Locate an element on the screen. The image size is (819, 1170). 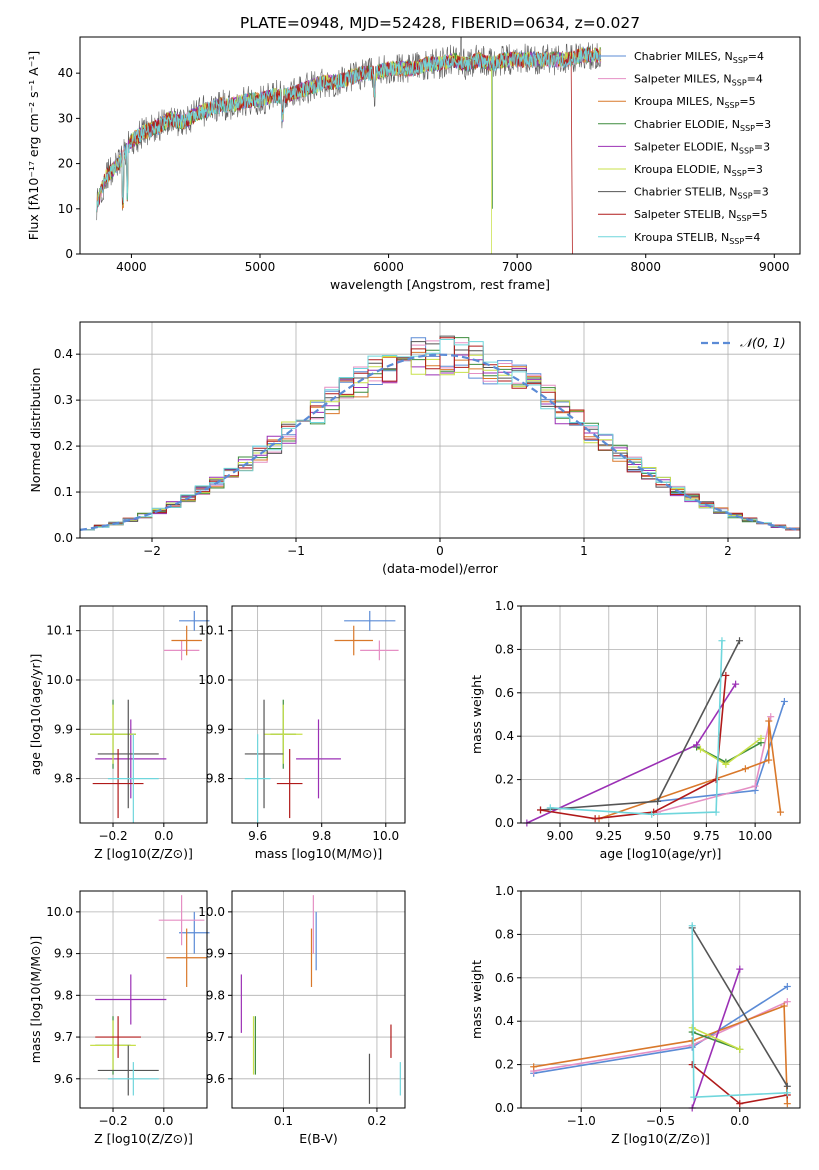
x-axis-label: age [log10(age/yr)] is located at coordinates (661, 853).